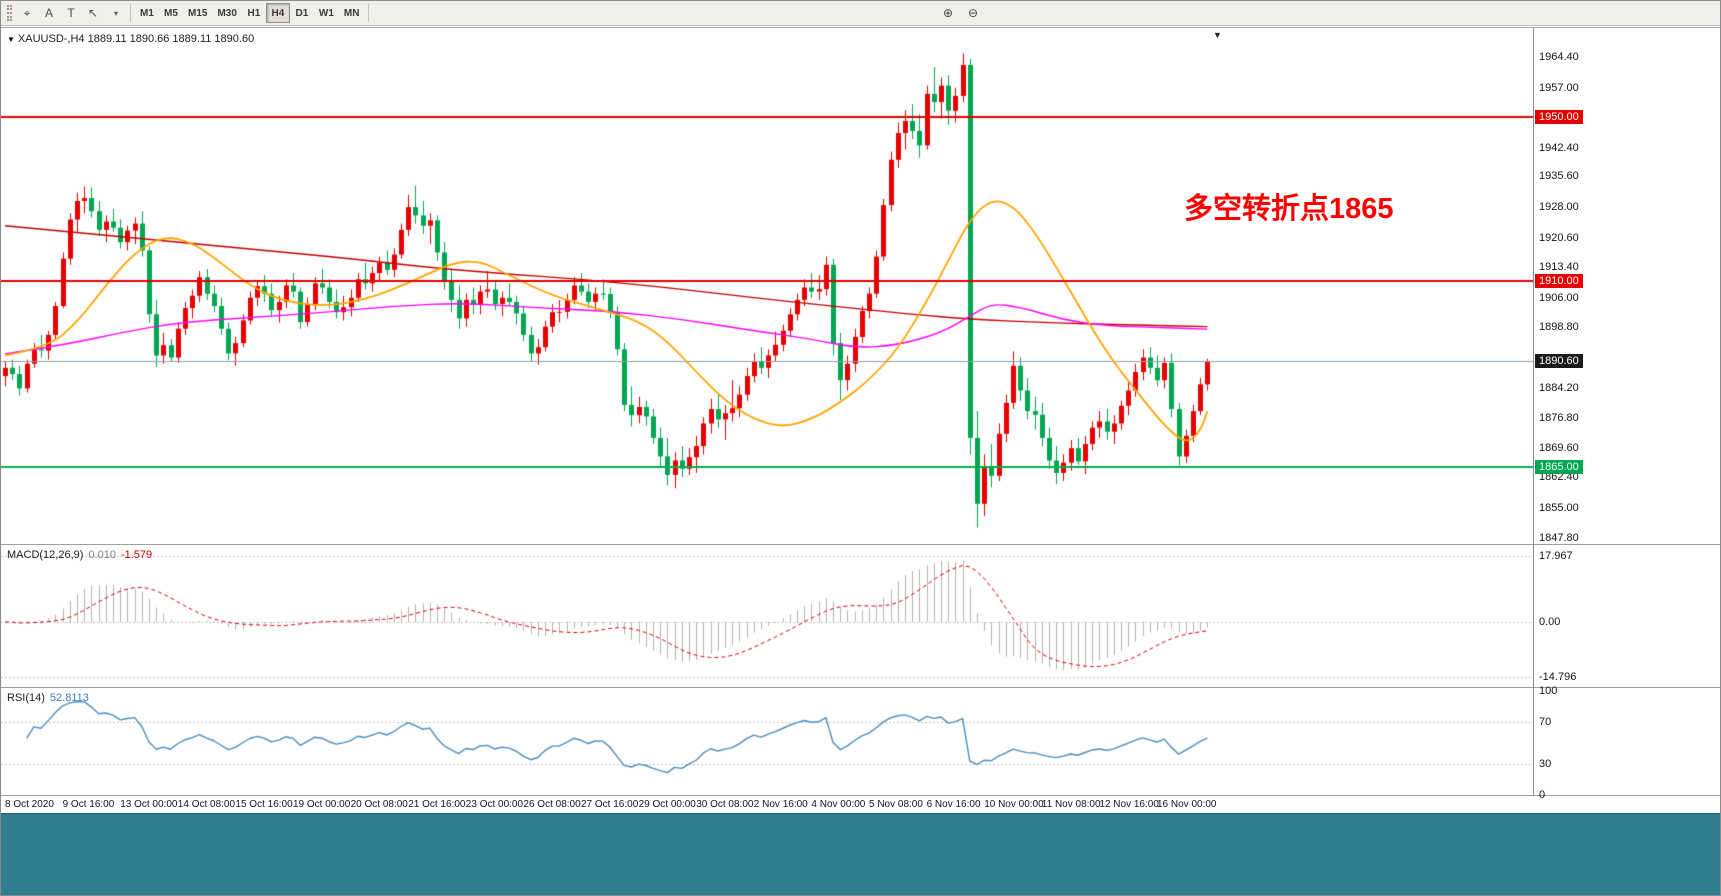 The image size is (1721, 896). I want to click on date-label: 14 Oct 08:00, so click(206, 804).